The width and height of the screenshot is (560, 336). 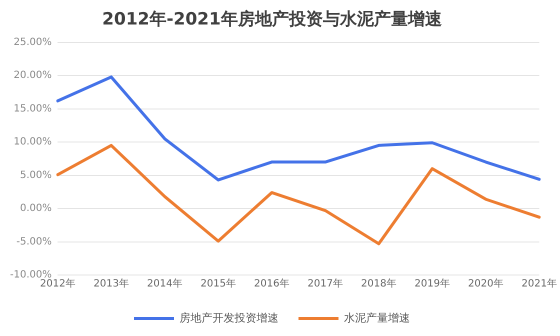 I want to click on x-tick-label: 2012年, so click(x=58, y=284).